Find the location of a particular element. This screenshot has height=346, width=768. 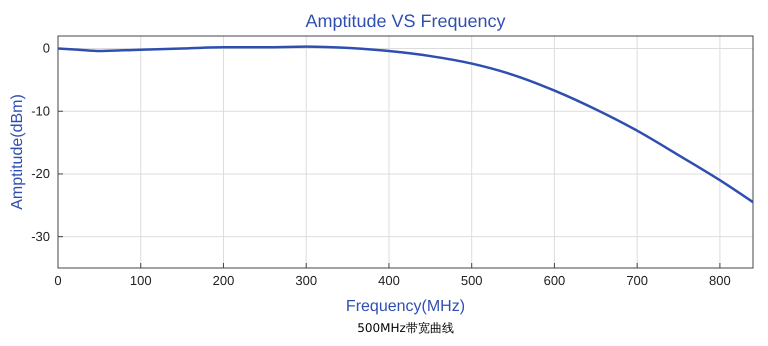

x-tick-label: 0 is located at coordinates (58, 280).